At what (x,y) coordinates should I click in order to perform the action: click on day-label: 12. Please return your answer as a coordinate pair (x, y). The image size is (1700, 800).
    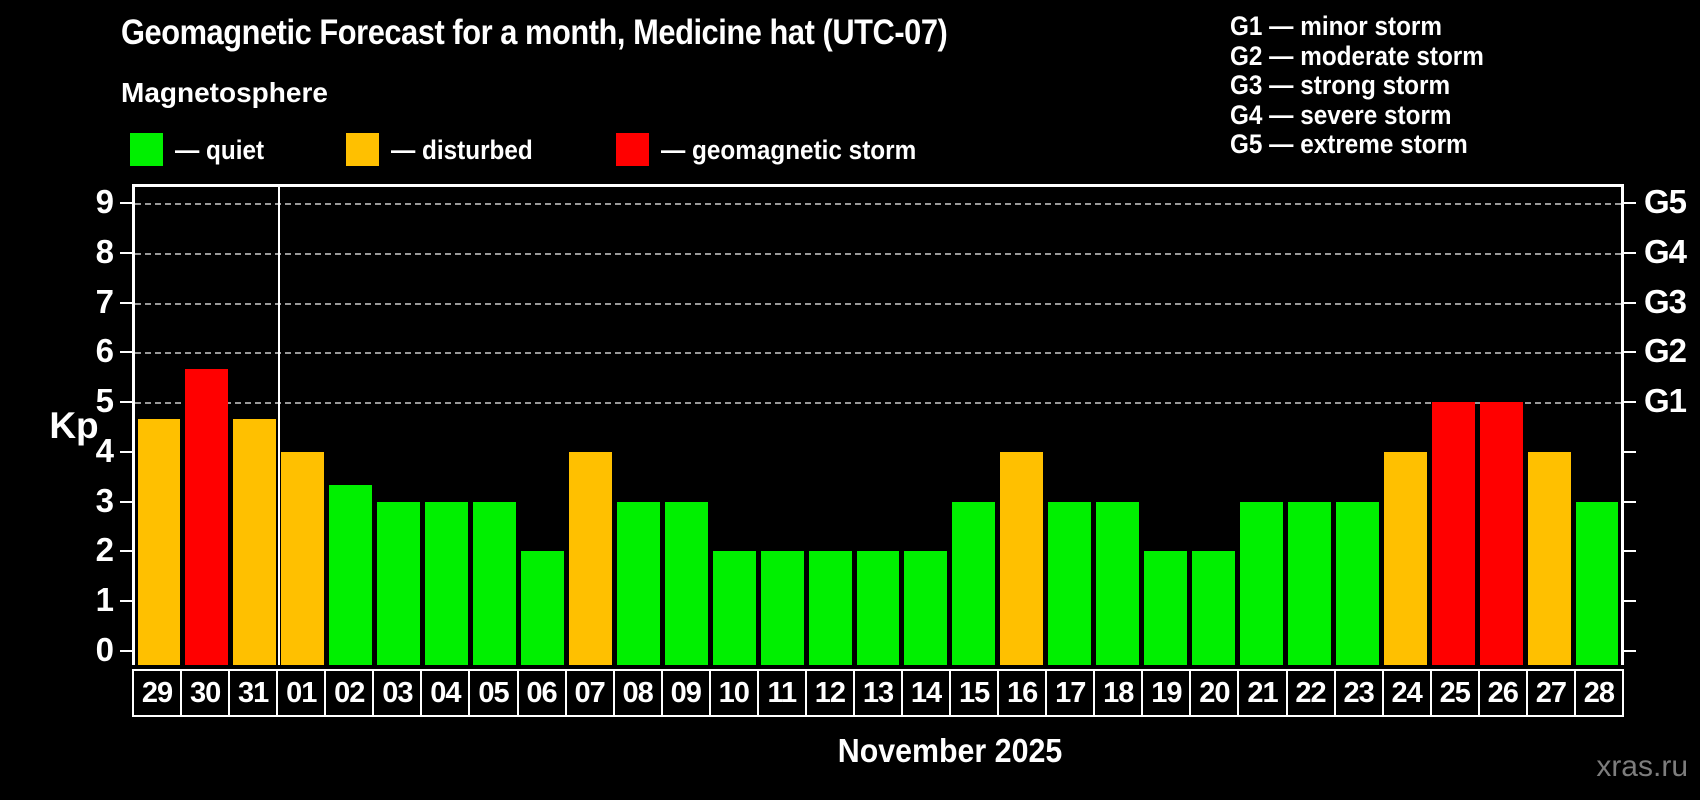
    Looking at the image, I should click on (829, 693).